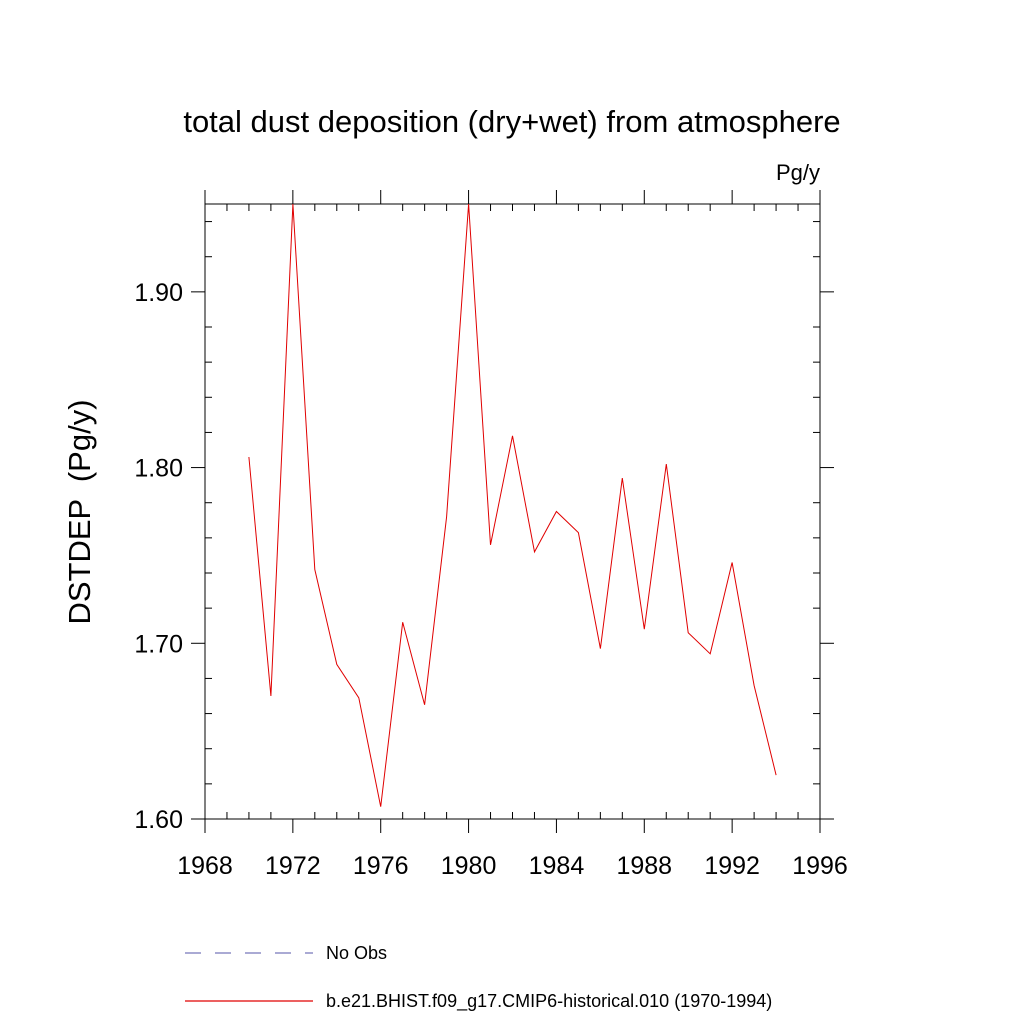 The height and width of the screenshot is (1024, 1024). I want to click on x-tick-label: 1972, so click(293, 866).